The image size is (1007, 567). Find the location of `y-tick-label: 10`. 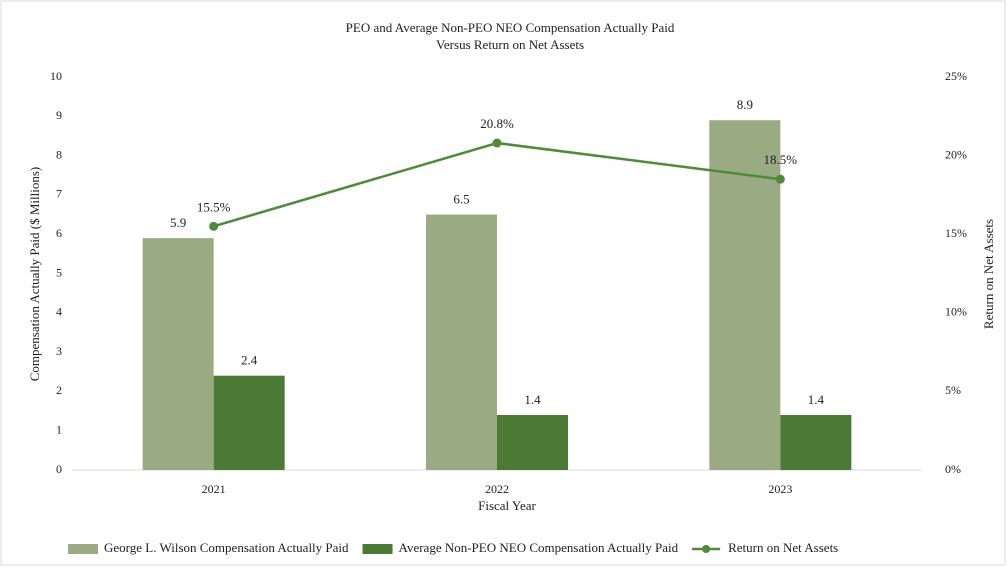

y-tick-label: 10 is located at coordinates (56, 76).